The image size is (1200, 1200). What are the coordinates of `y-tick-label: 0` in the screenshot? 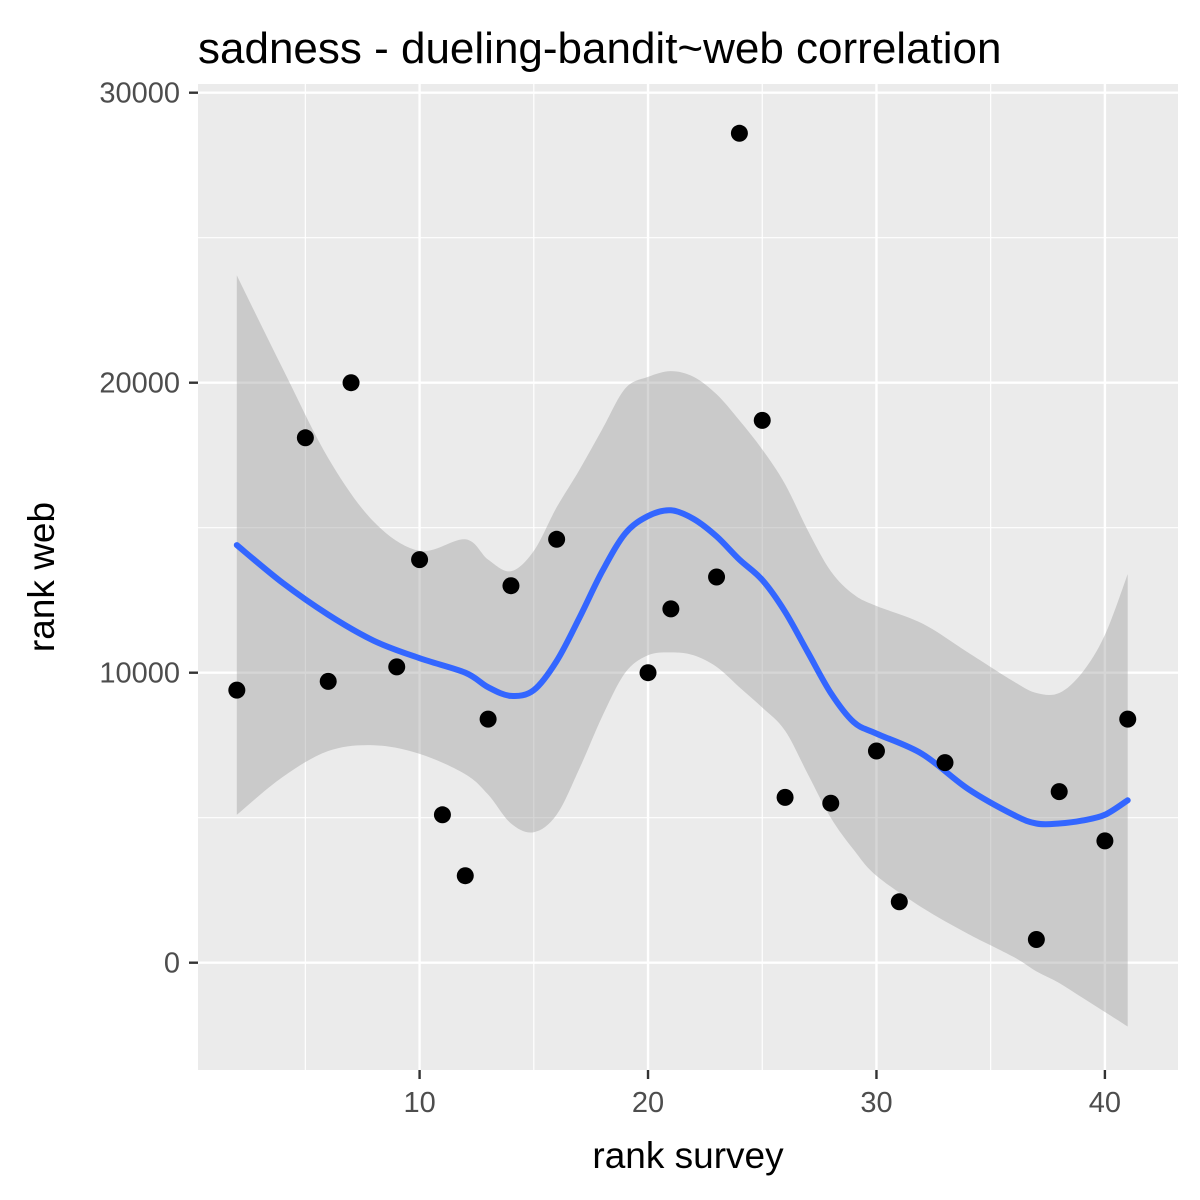 It's located at (172, 964).